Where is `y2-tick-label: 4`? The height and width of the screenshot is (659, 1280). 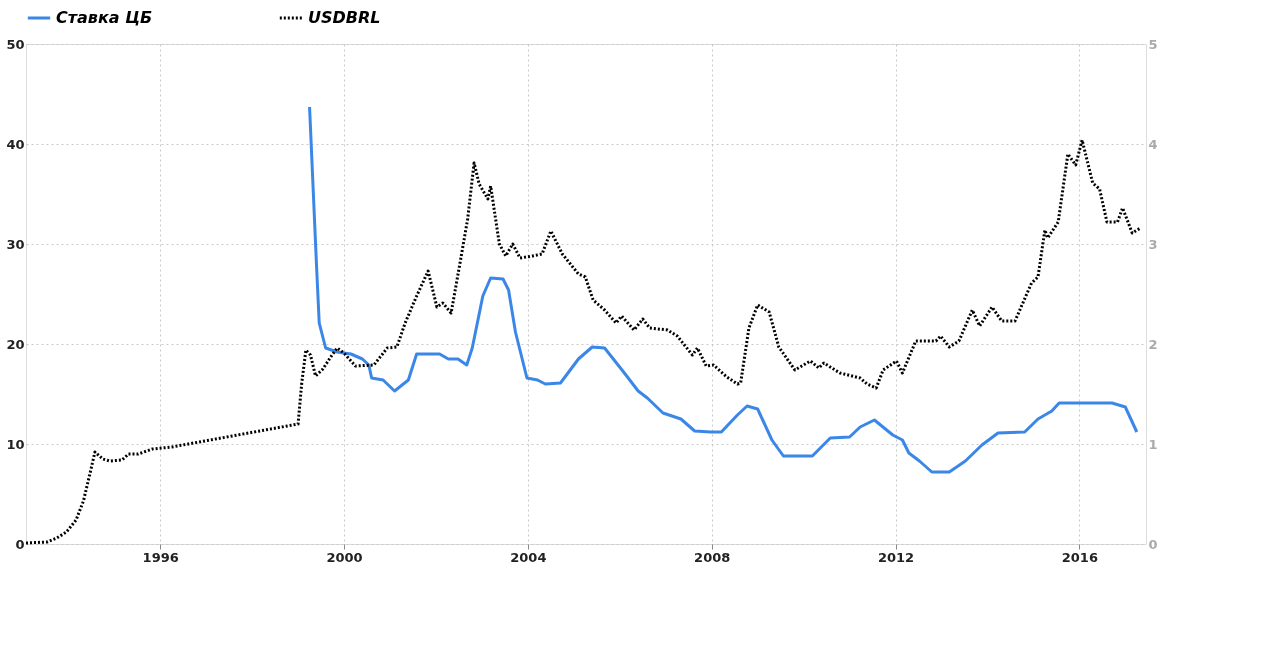 y2-tick-label: 4 is located at coordinates (1153, 144).